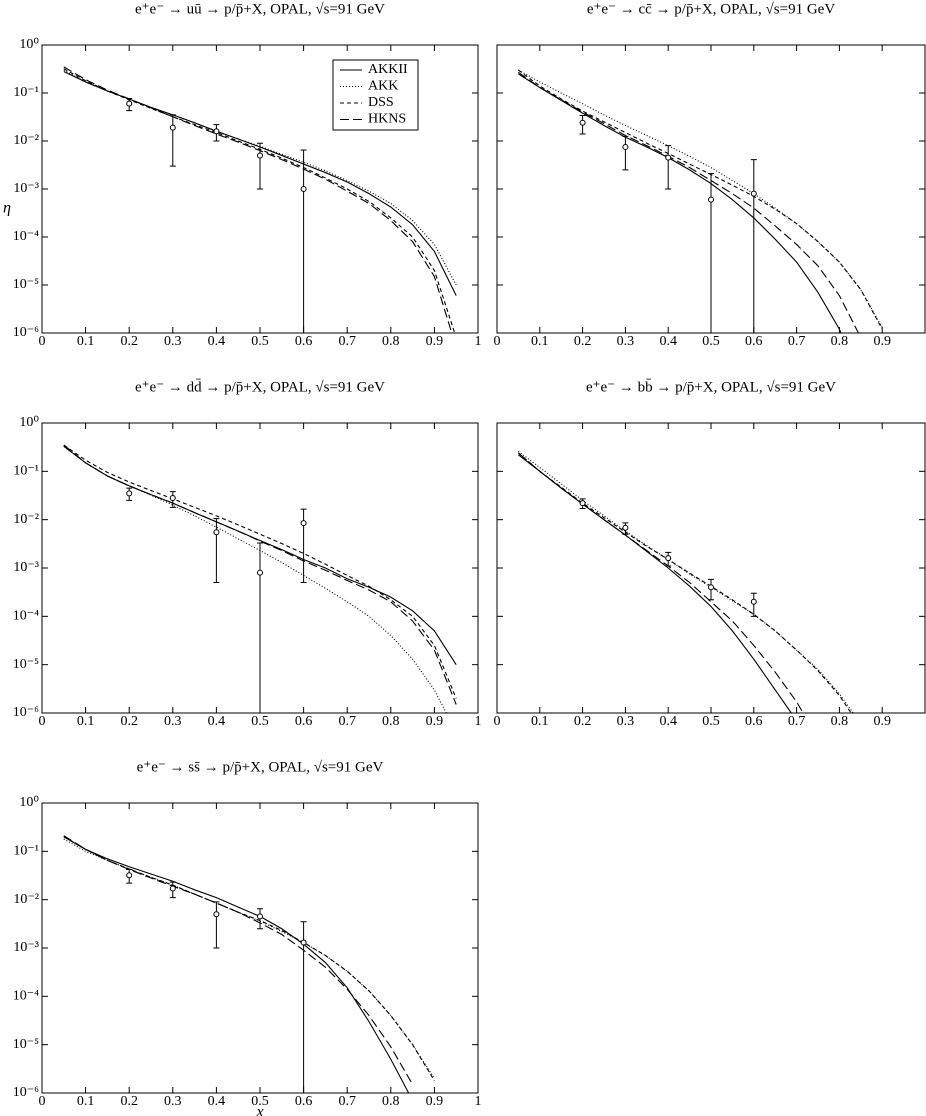 This screenshot has height=1116, width=926. Describe the element at coordinates (260, 387) in the screenshot. I see `chart-title: e⁺e⁻ → dd̄ → p/p̄+X, OPAL, √s=91 GeV` at that location.